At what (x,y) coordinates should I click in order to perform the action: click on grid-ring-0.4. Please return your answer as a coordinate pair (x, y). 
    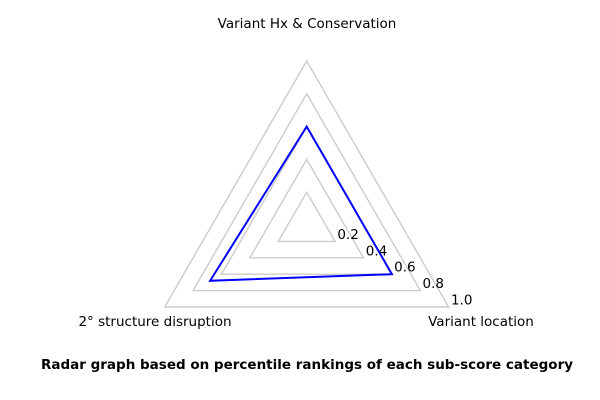
    Looking at the image, I should click on (306, 208).